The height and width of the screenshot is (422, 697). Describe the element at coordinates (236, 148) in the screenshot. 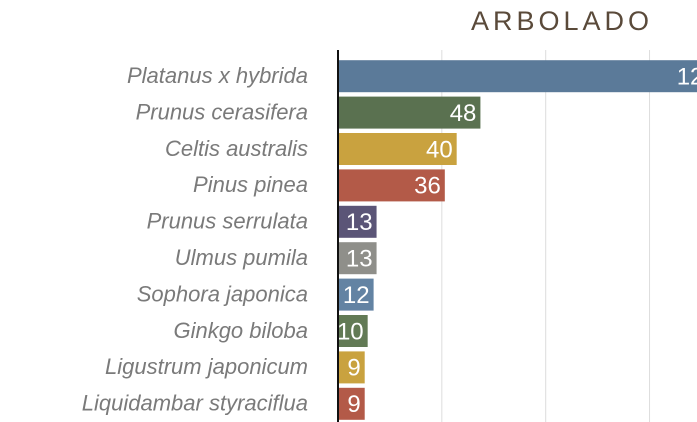

I see `y-tick-label: Celtis australis` at that location.